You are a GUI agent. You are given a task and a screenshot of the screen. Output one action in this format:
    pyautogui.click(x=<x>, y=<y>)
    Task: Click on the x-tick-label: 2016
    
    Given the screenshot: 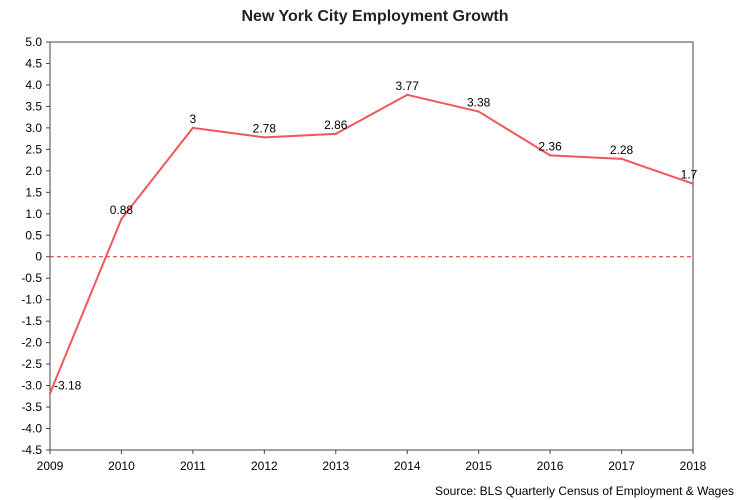 What is the action you would take?
    pyautogui.click(x=550, y=466)
    